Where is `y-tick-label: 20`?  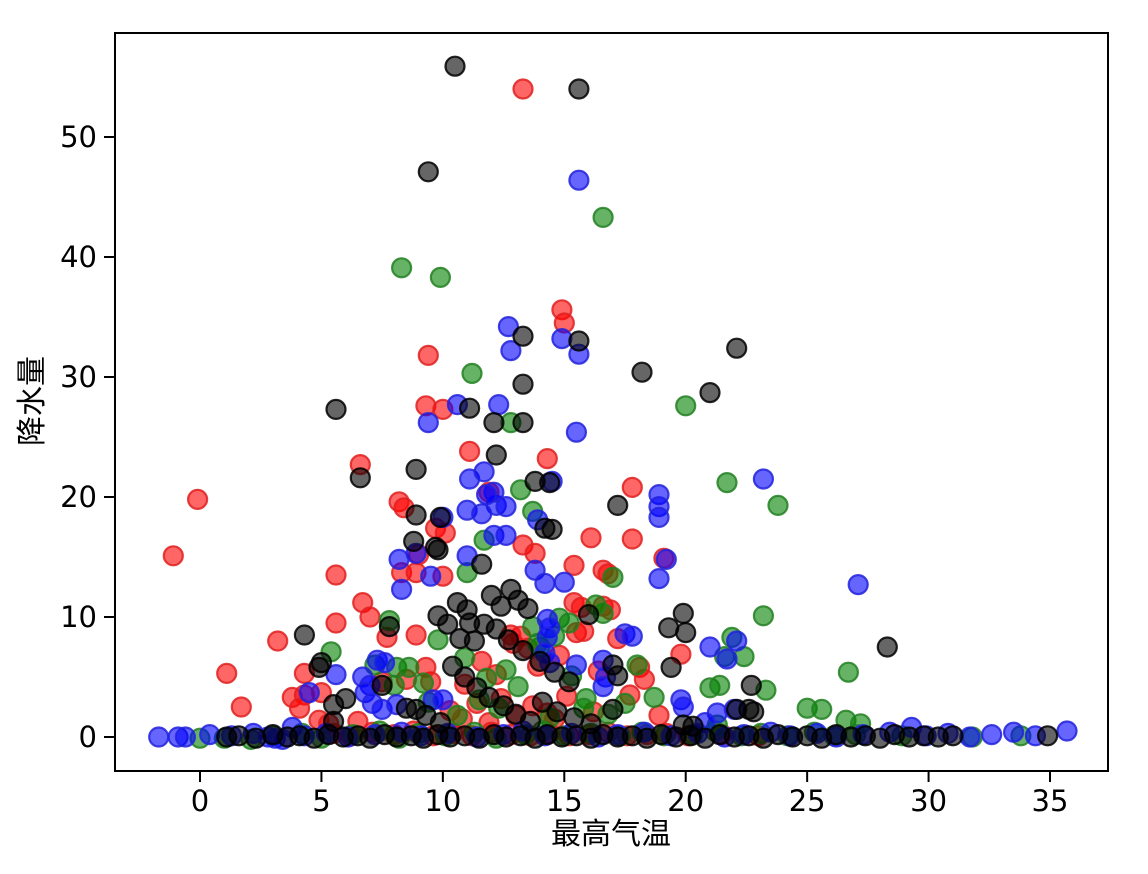 y-tick-label: 20 is located at coordinates (78, 497).